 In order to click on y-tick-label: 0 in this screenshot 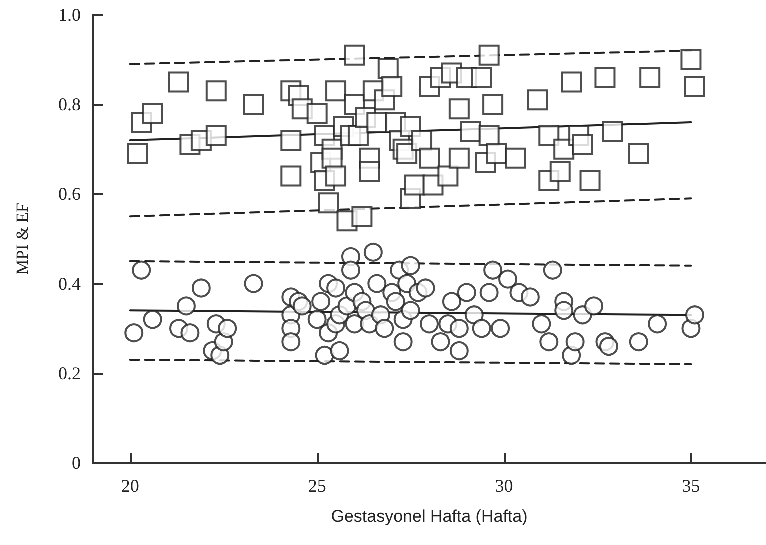, I will do `click(76, 463)`.